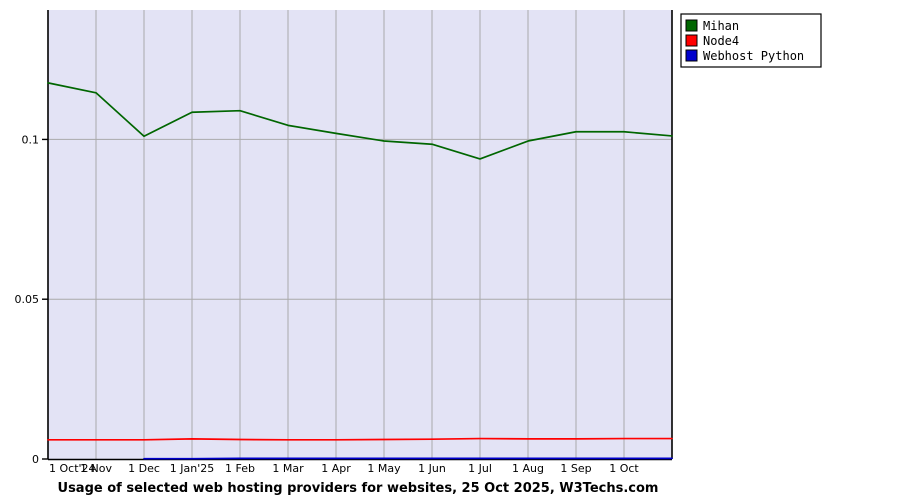 The height and width of the screenshot is (500, 900). What do you see at coordinates (624, 468) in the screenshot?
I see `x-tick-label: 1 Oct` at bounding box center [624, 468].